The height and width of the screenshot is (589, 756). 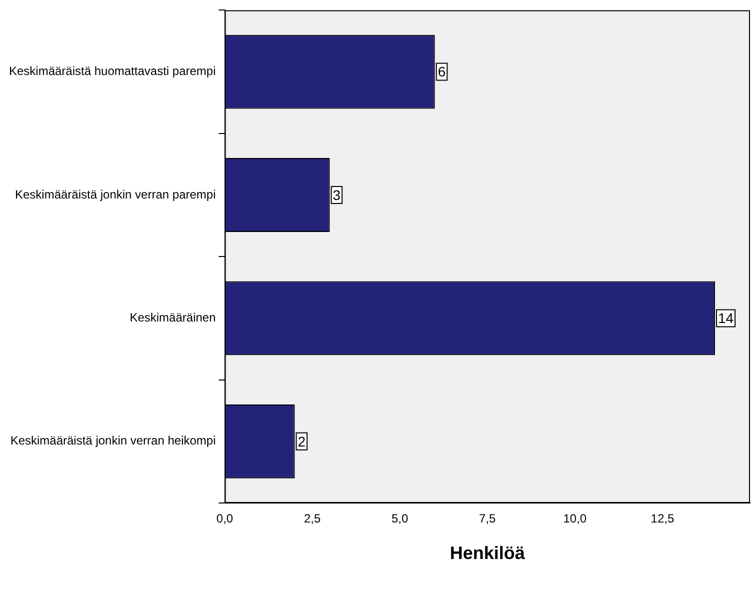 What do you see at coordinates (487, 519) in the screenshot?
I see `x-tick-label: 7,5` at bounding box center [487, 519].